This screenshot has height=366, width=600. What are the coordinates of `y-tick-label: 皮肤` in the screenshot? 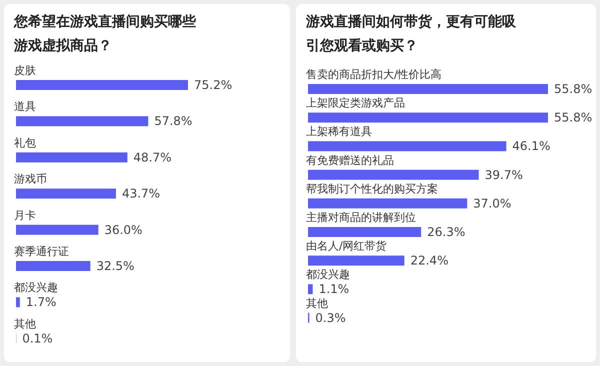 It's located at (25, 70).